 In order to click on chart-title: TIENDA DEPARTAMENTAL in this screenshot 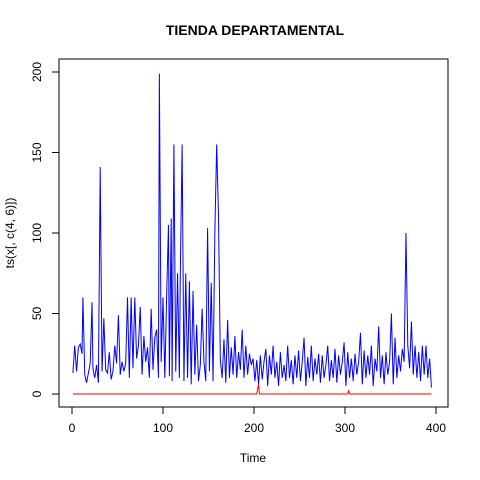, I will do `click(255, 30)`.